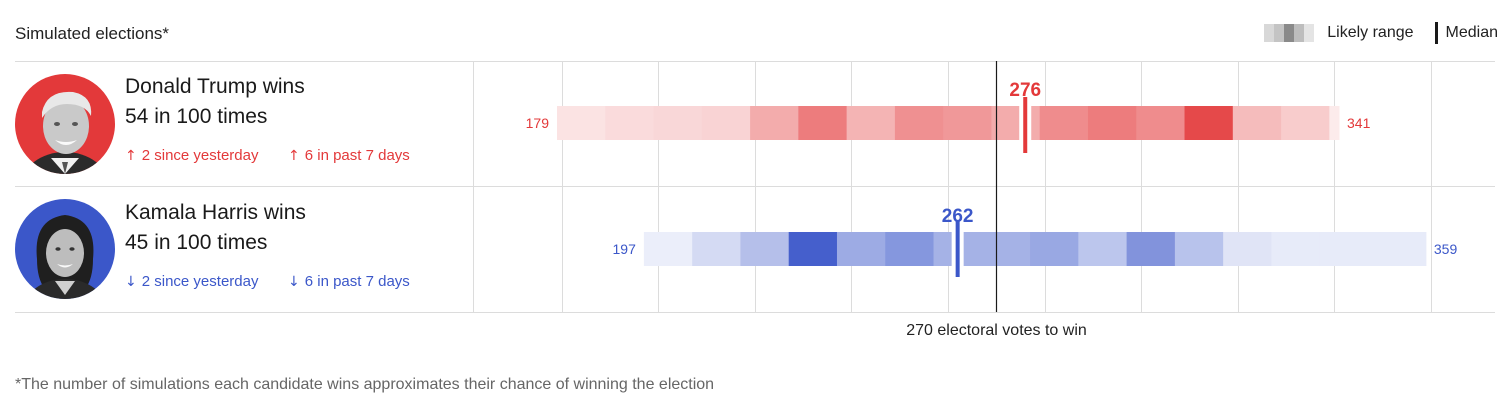  Describe the element at coordinates (196, 116) in the screenshot. I see `trump-odds: 54 in 100 times` at that location.